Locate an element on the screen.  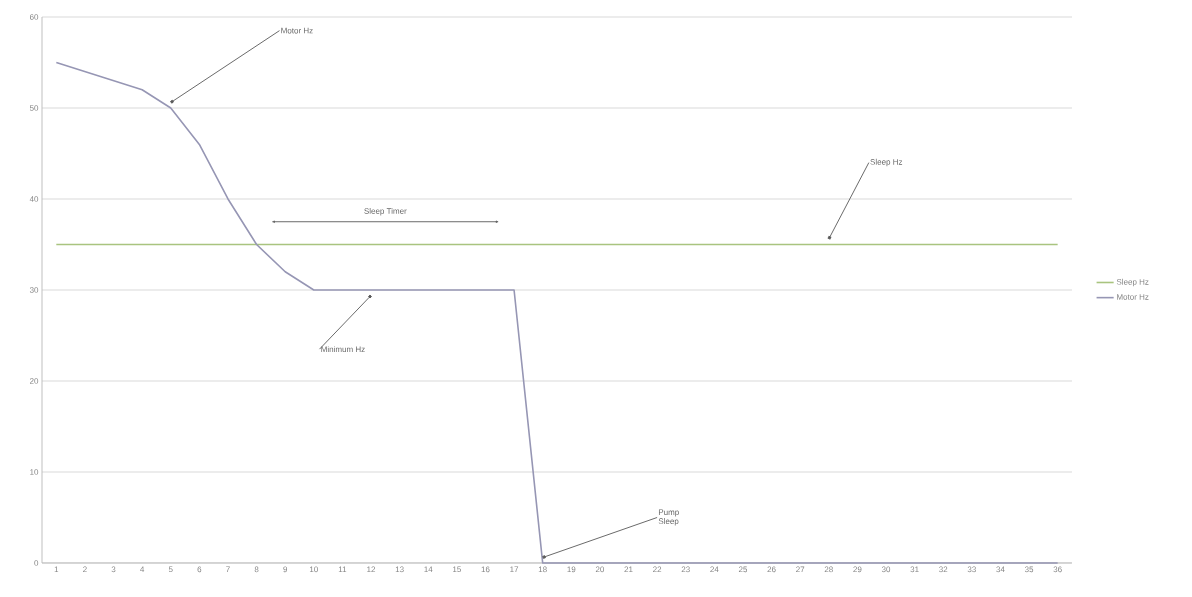
x-tick-label: 24 is located at coordinates (714, 569).